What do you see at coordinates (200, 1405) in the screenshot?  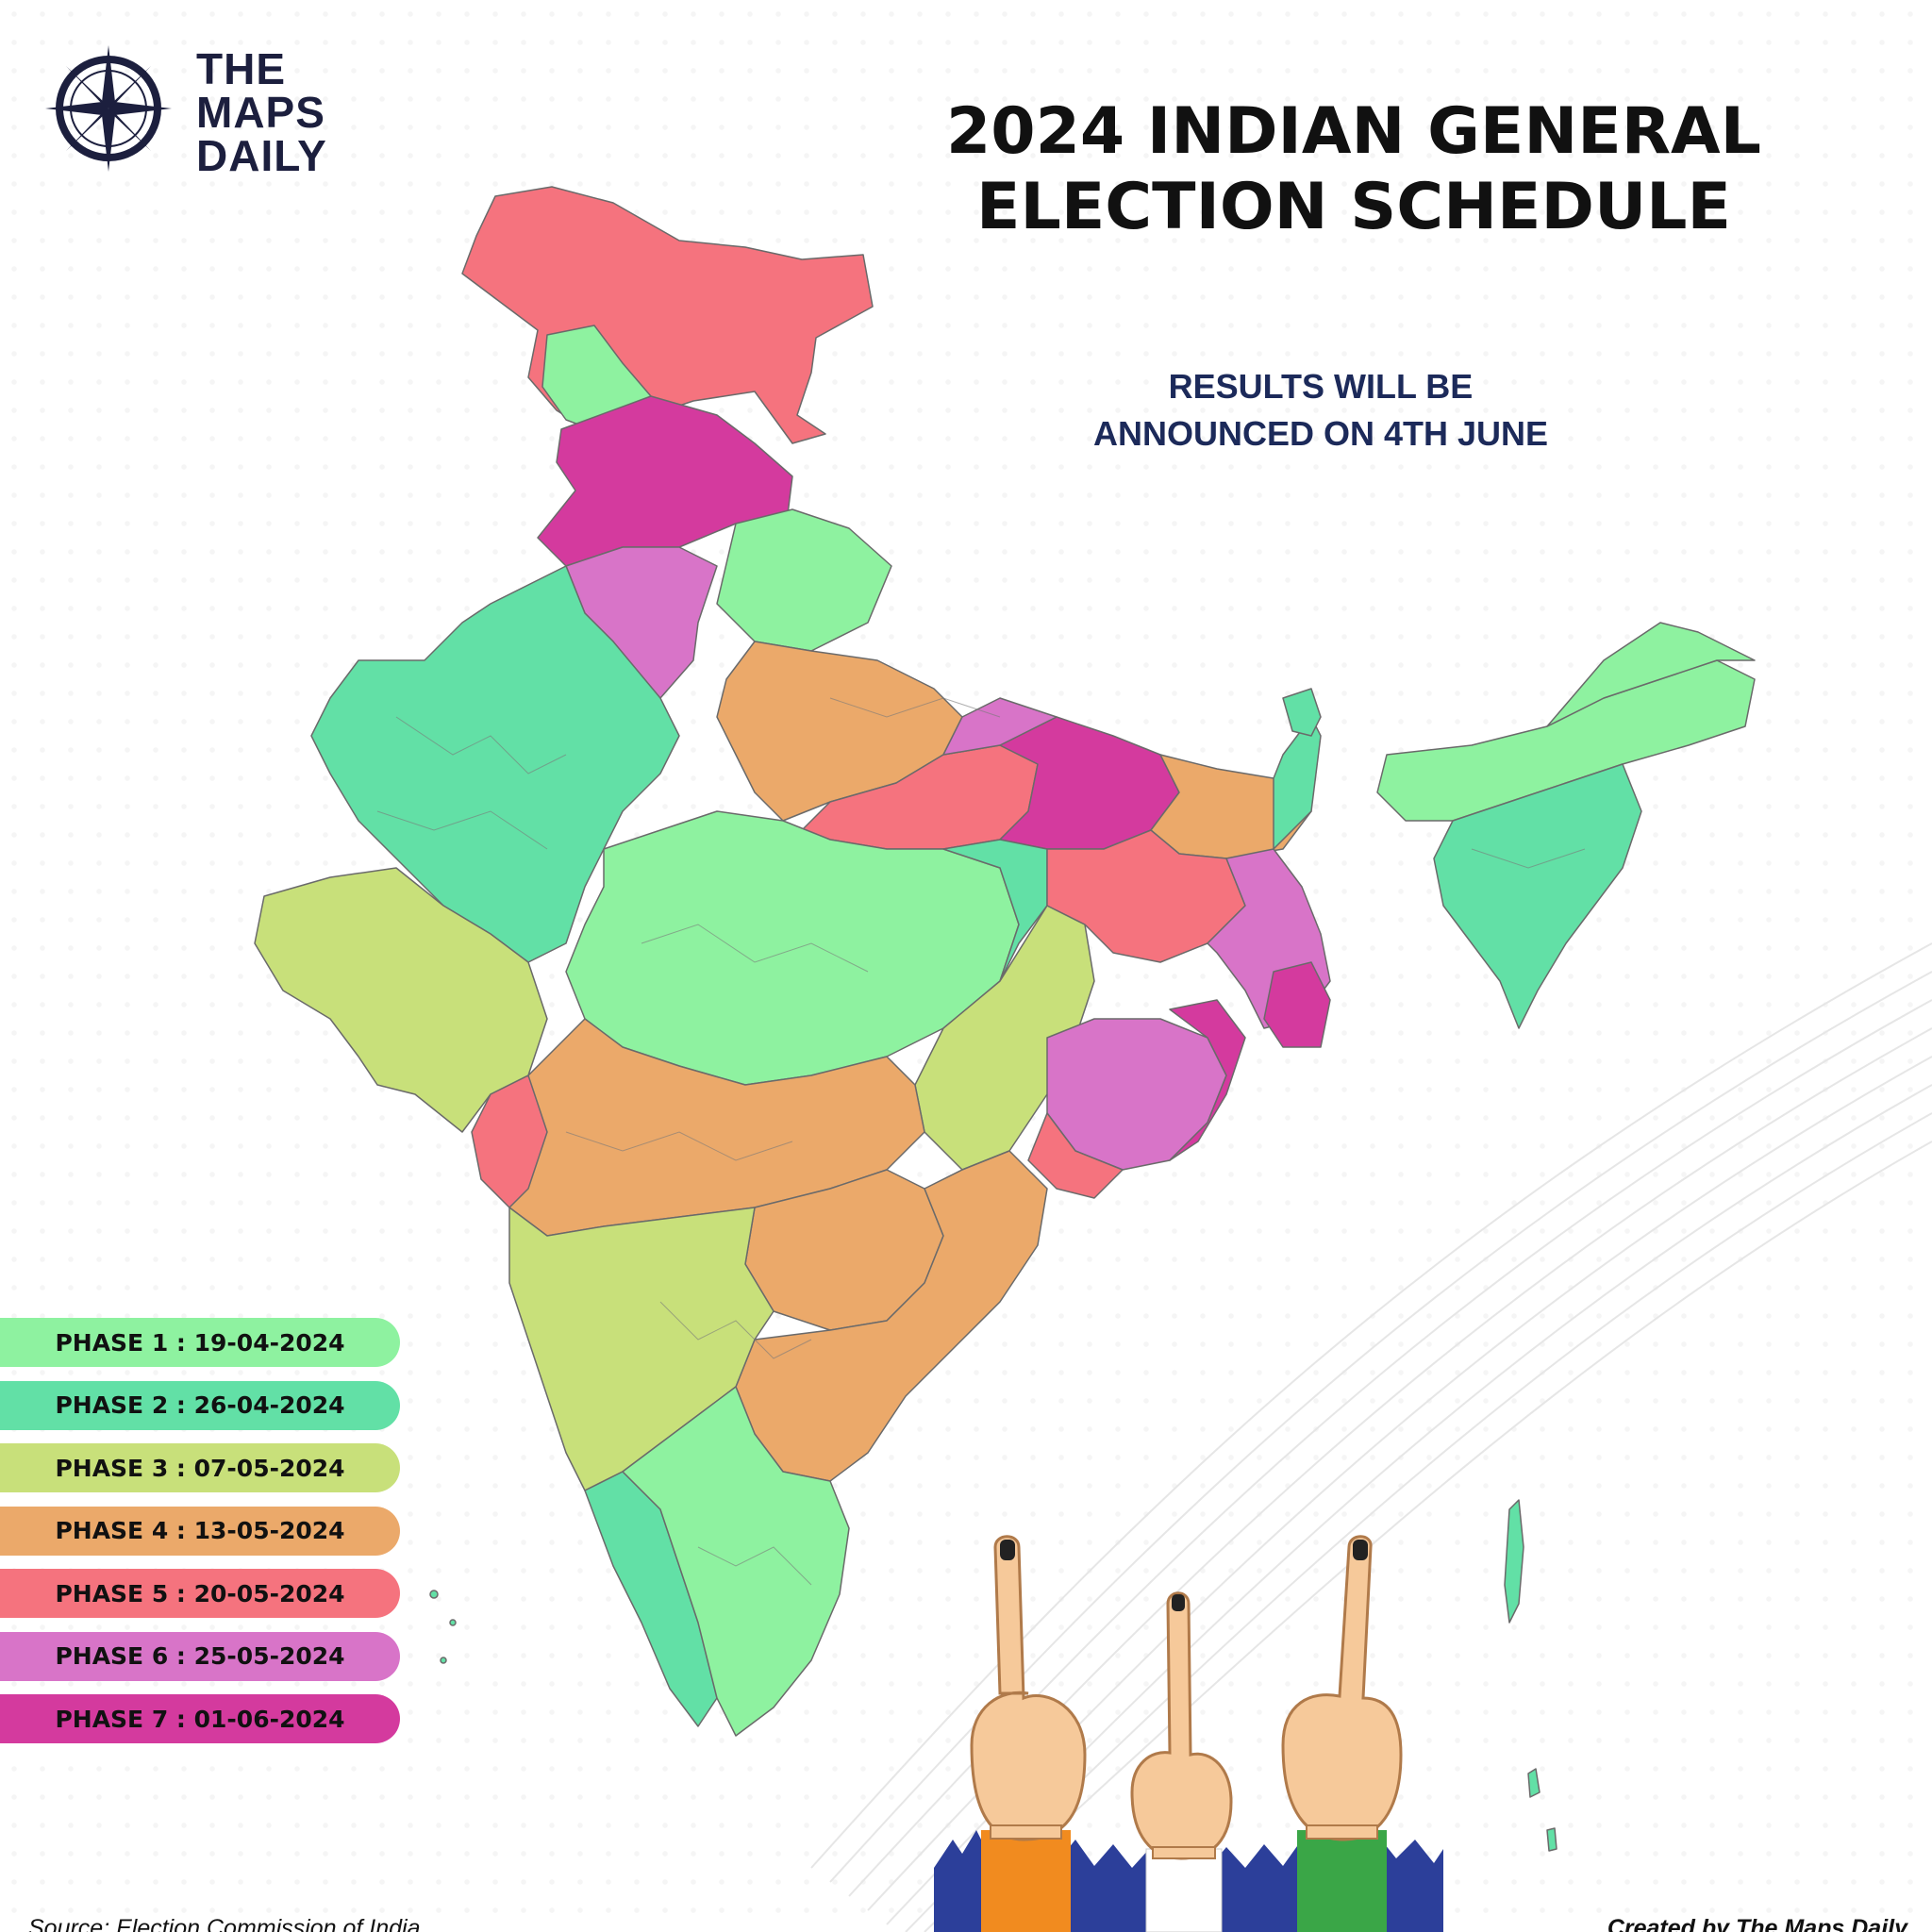 I see `legend-item-phase-2: PHASE 2 : 26-04-2024` at bounding box center [200, 1405].